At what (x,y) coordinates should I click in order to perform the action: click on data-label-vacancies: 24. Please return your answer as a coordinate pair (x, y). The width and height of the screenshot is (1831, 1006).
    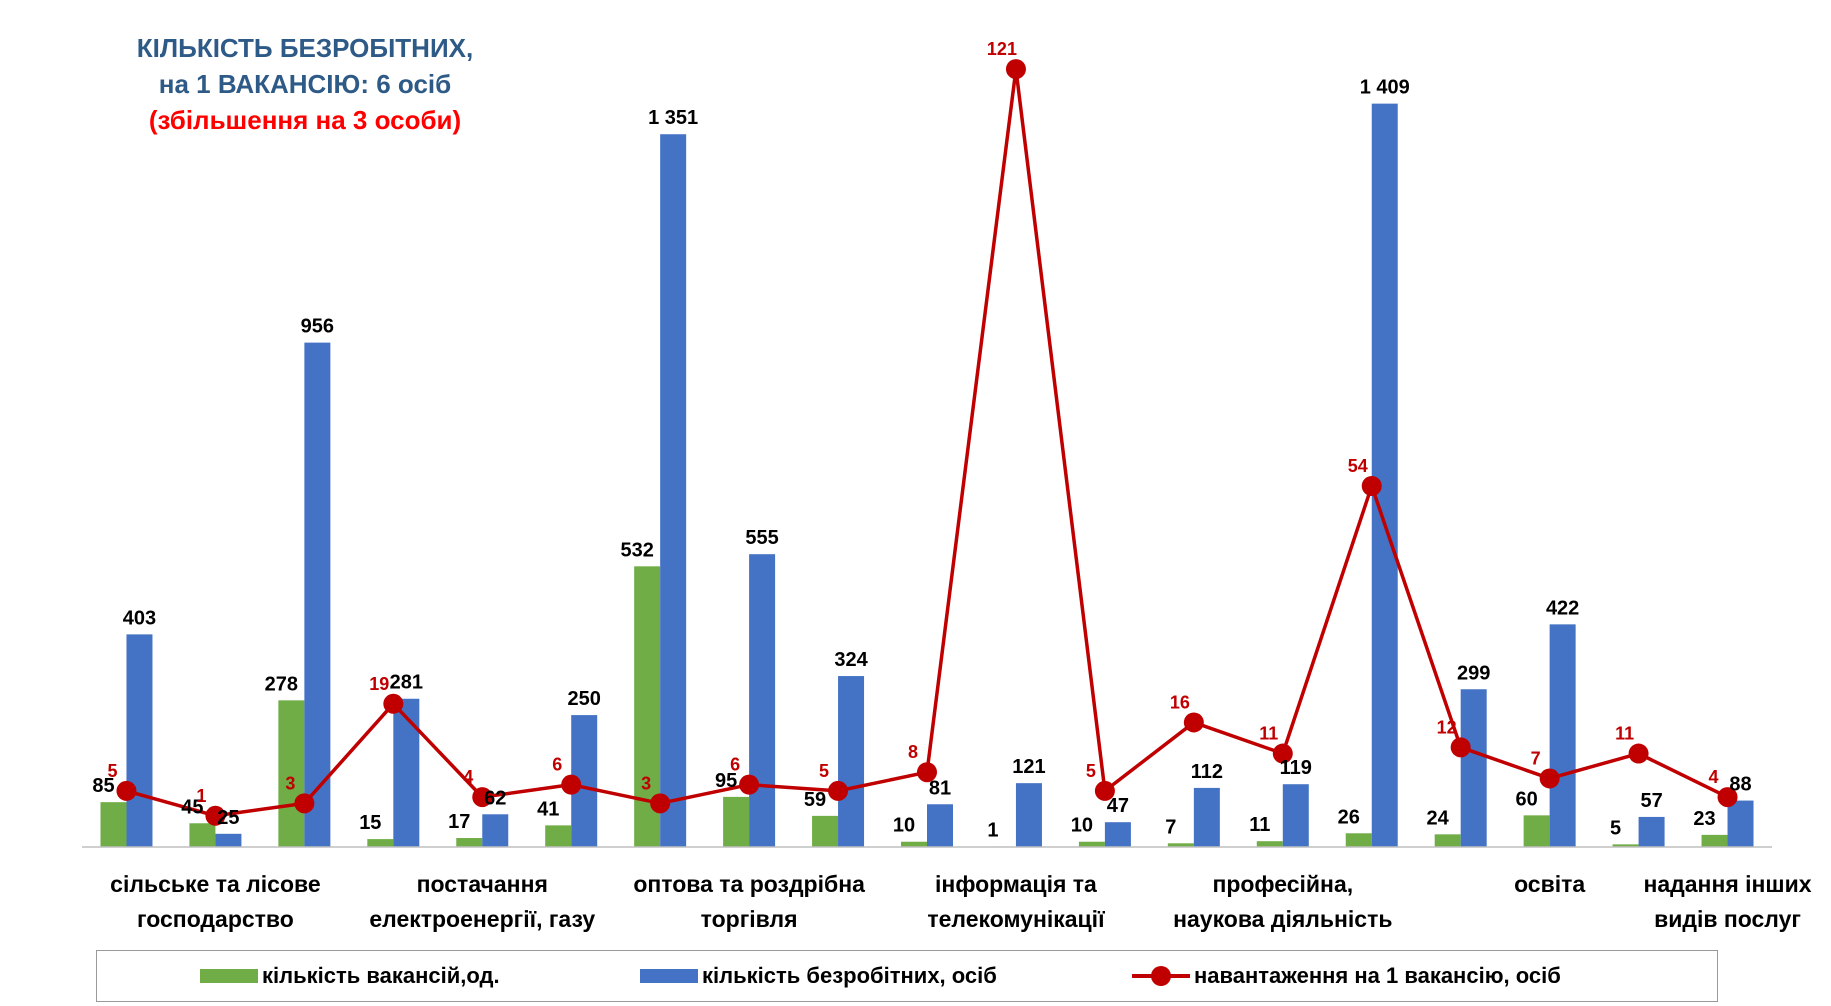
    Looking at the image, I should click on (1438, 818).